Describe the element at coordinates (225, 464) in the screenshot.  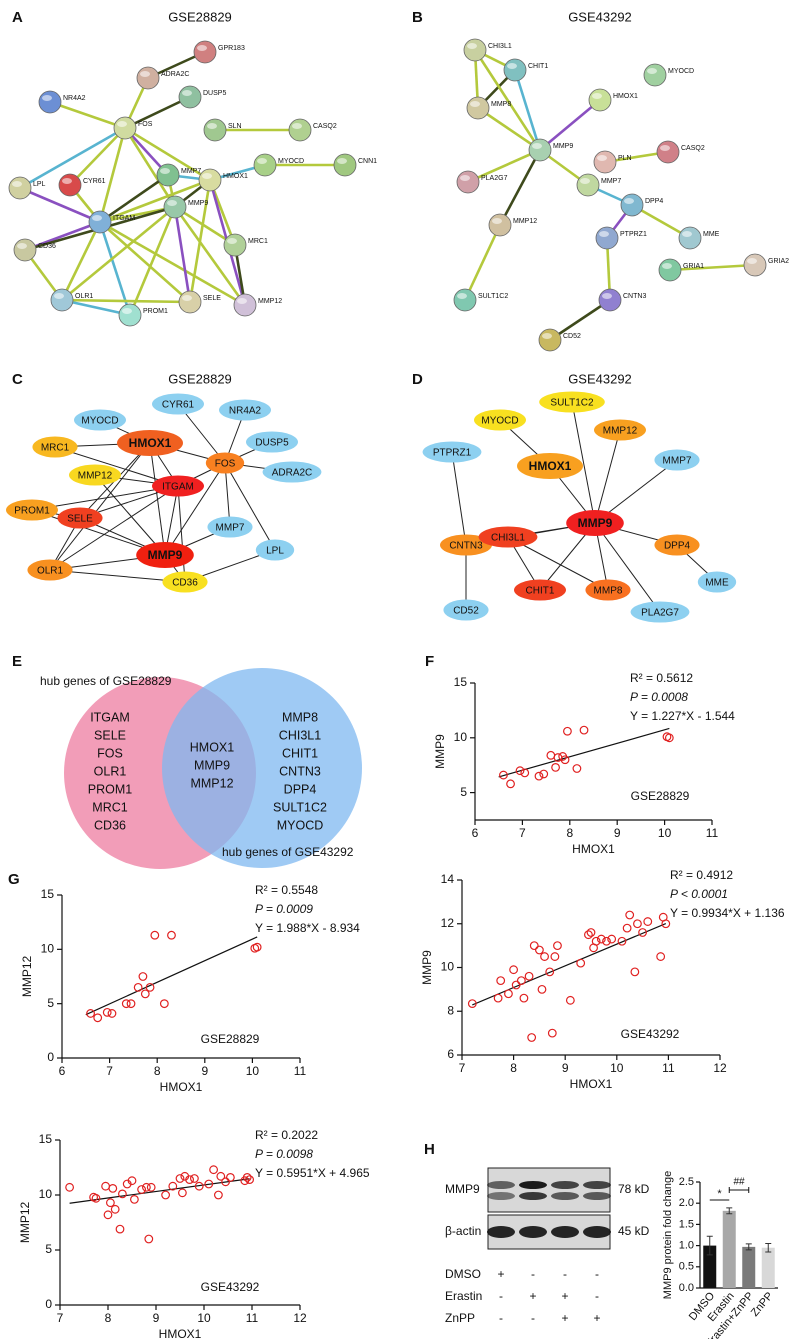
I see `node-label: FOS` at that location.